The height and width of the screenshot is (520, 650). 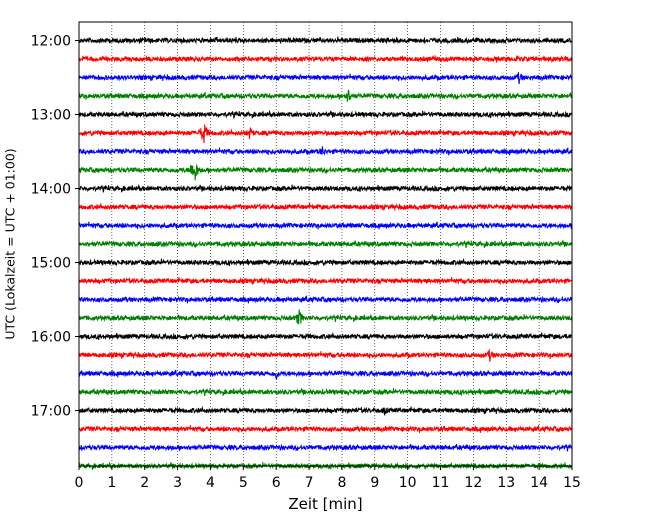 I want to click on y-tick-label: 15:00, so click(x=51, y=264).